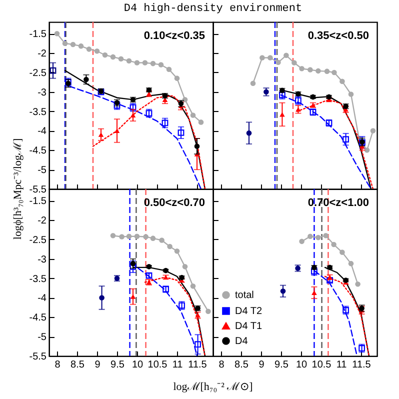 This screenshot has width=399, height=399. Describe the element at coordinates (213, 9) in the screenshot. I see `chart-title: D4 high-density environment` at that location.